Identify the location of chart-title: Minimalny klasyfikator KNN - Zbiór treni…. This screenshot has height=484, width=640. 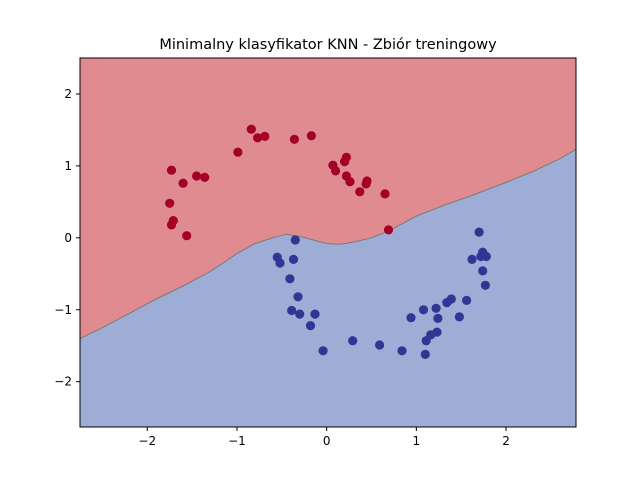
(328, 45).